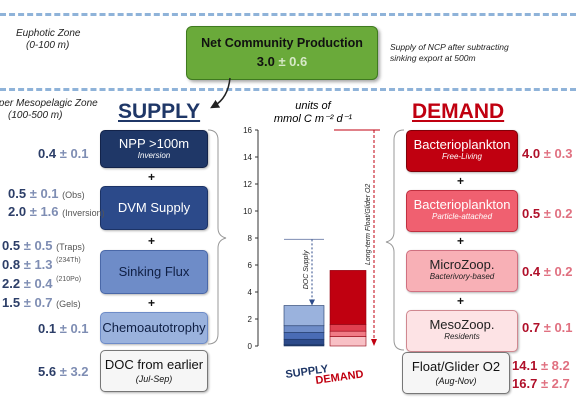  Describe the element at coordinates (73, 195) in the screenshot. I see `val-dvm-obs-tag: (Obs)` at that location.